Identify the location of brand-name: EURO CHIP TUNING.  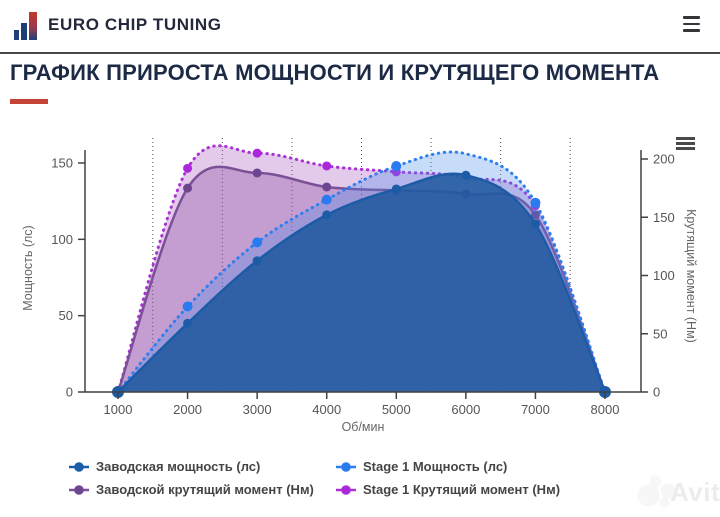
(135, 24).